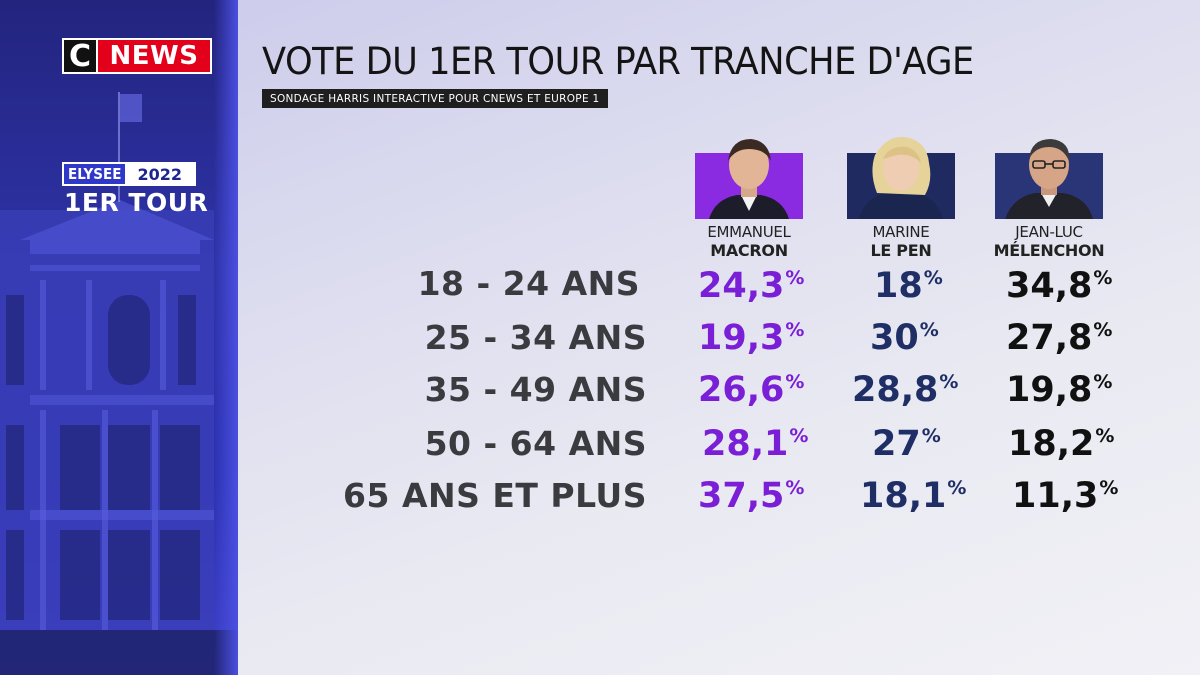  Describe the element at coordinates (749, 250) in the screenshot. I see `candidate-last-name: MACRON` at that location.